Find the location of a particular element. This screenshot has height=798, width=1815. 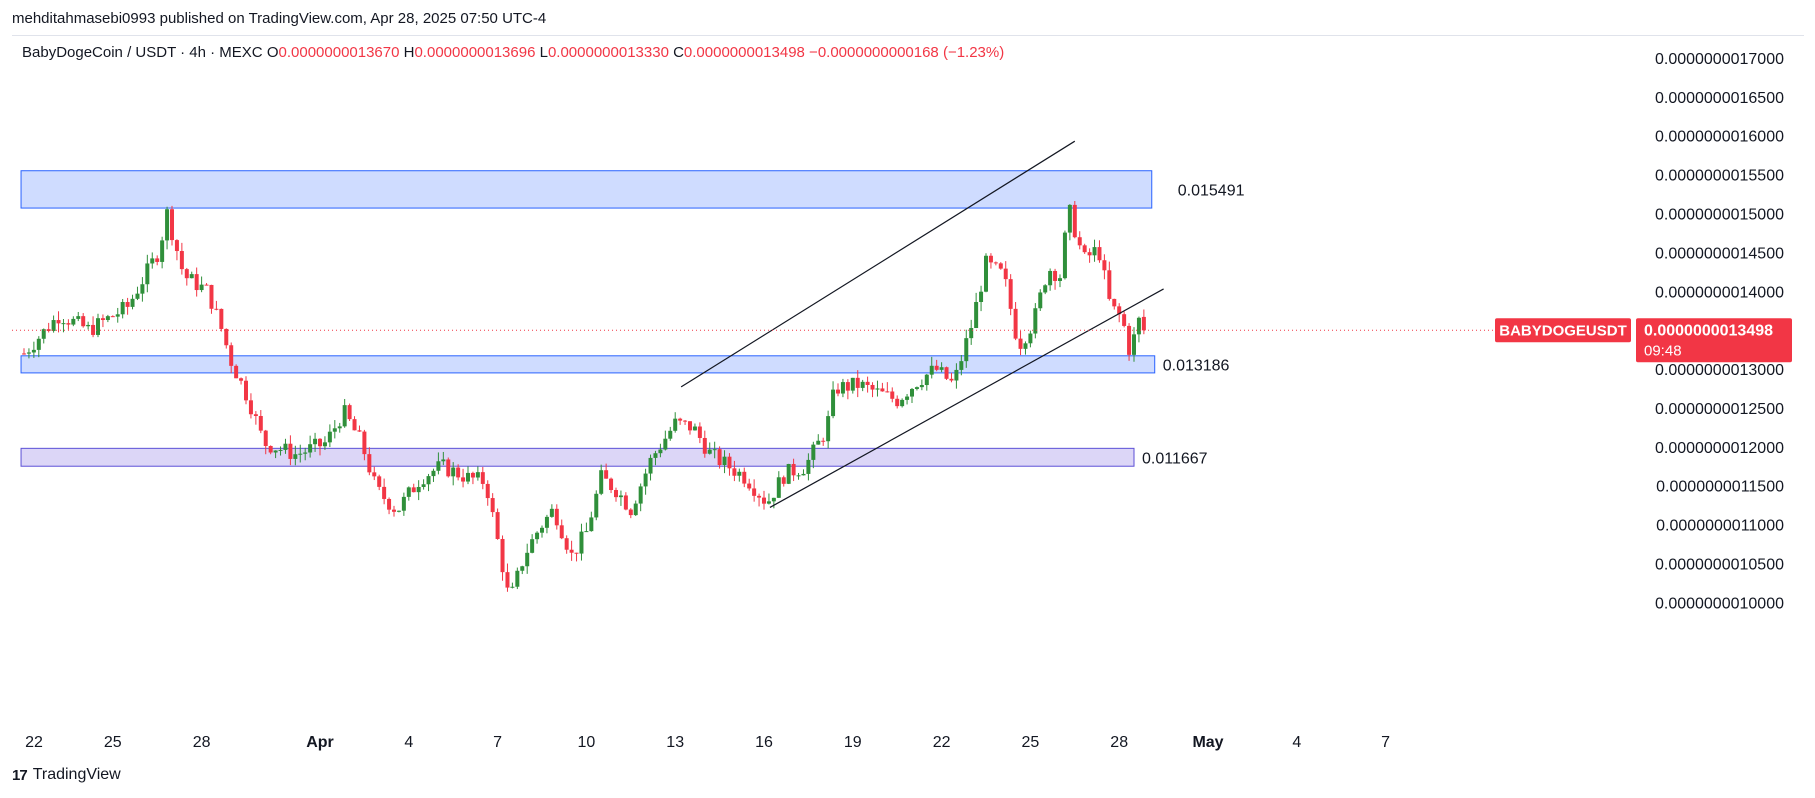

tradingview-logo: 17 TradingView is located at coordinates (66, 775).